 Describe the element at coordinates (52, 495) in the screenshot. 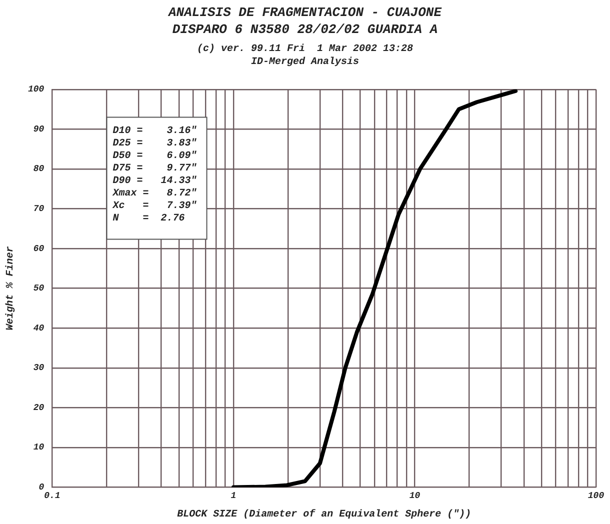

I see `x-tick-label: 0.1` at that location.